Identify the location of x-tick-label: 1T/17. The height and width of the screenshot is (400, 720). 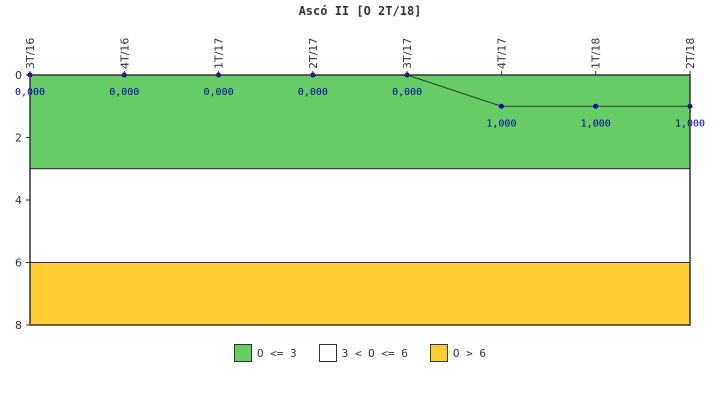
(219, 53).